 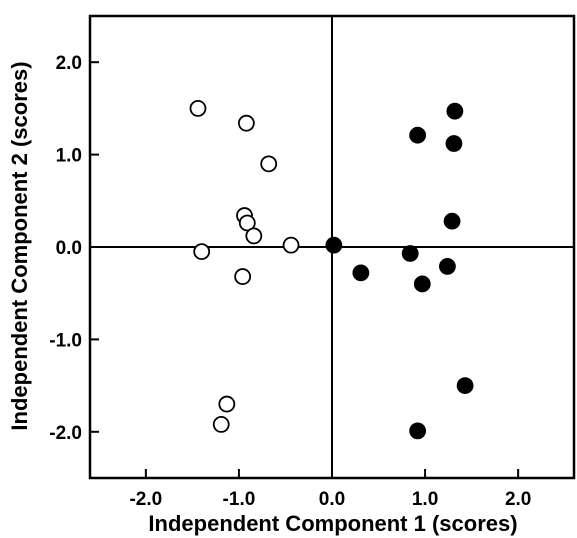 What do you see at coordinates (239, 499) in the screenshot?
I see `x-tick-label: -1.0` at bounding box center [239, 499].